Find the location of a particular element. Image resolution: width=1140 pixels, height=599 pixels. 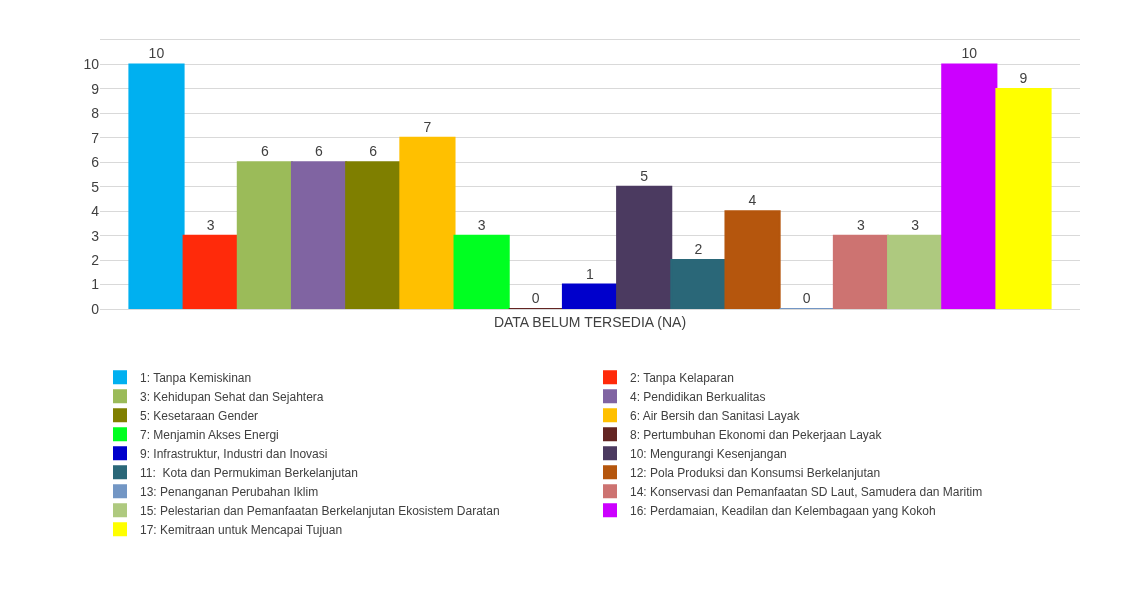

data-label: 2 is located at coordinates (698, 249).